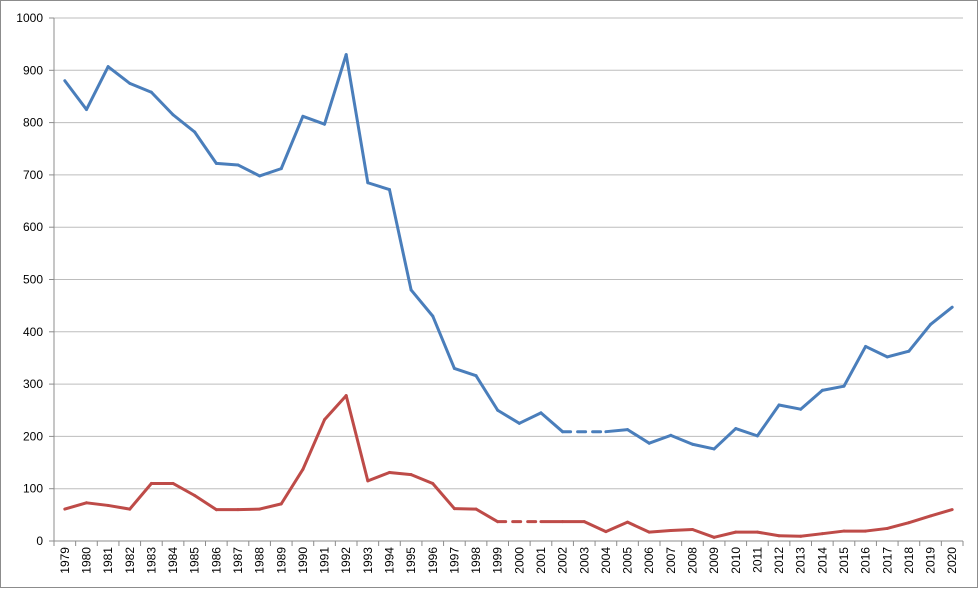  I want to click on x-tick-label: 1987, so click(238, 560).